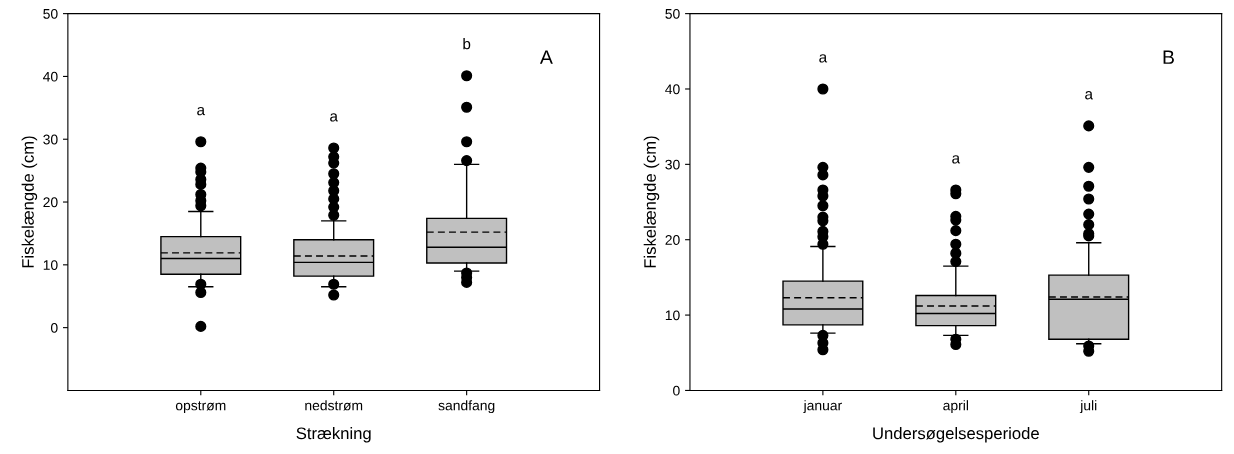 This screenshot has width=1234, height=454. Describe the element at coordinates (200, 407) in the screenshot. I see `x-tick-label: opstrøm` at that location.